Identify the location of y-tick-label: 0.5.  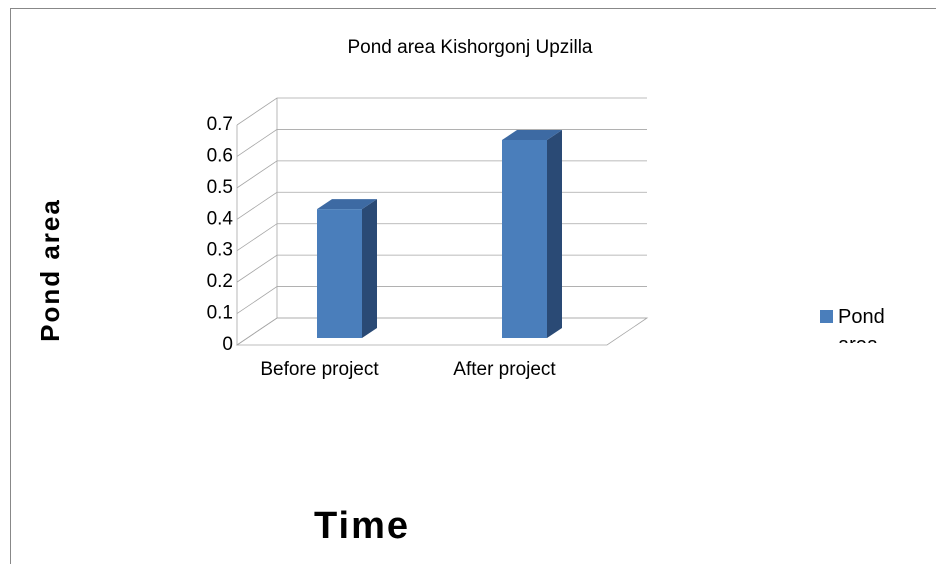
(220, 187).